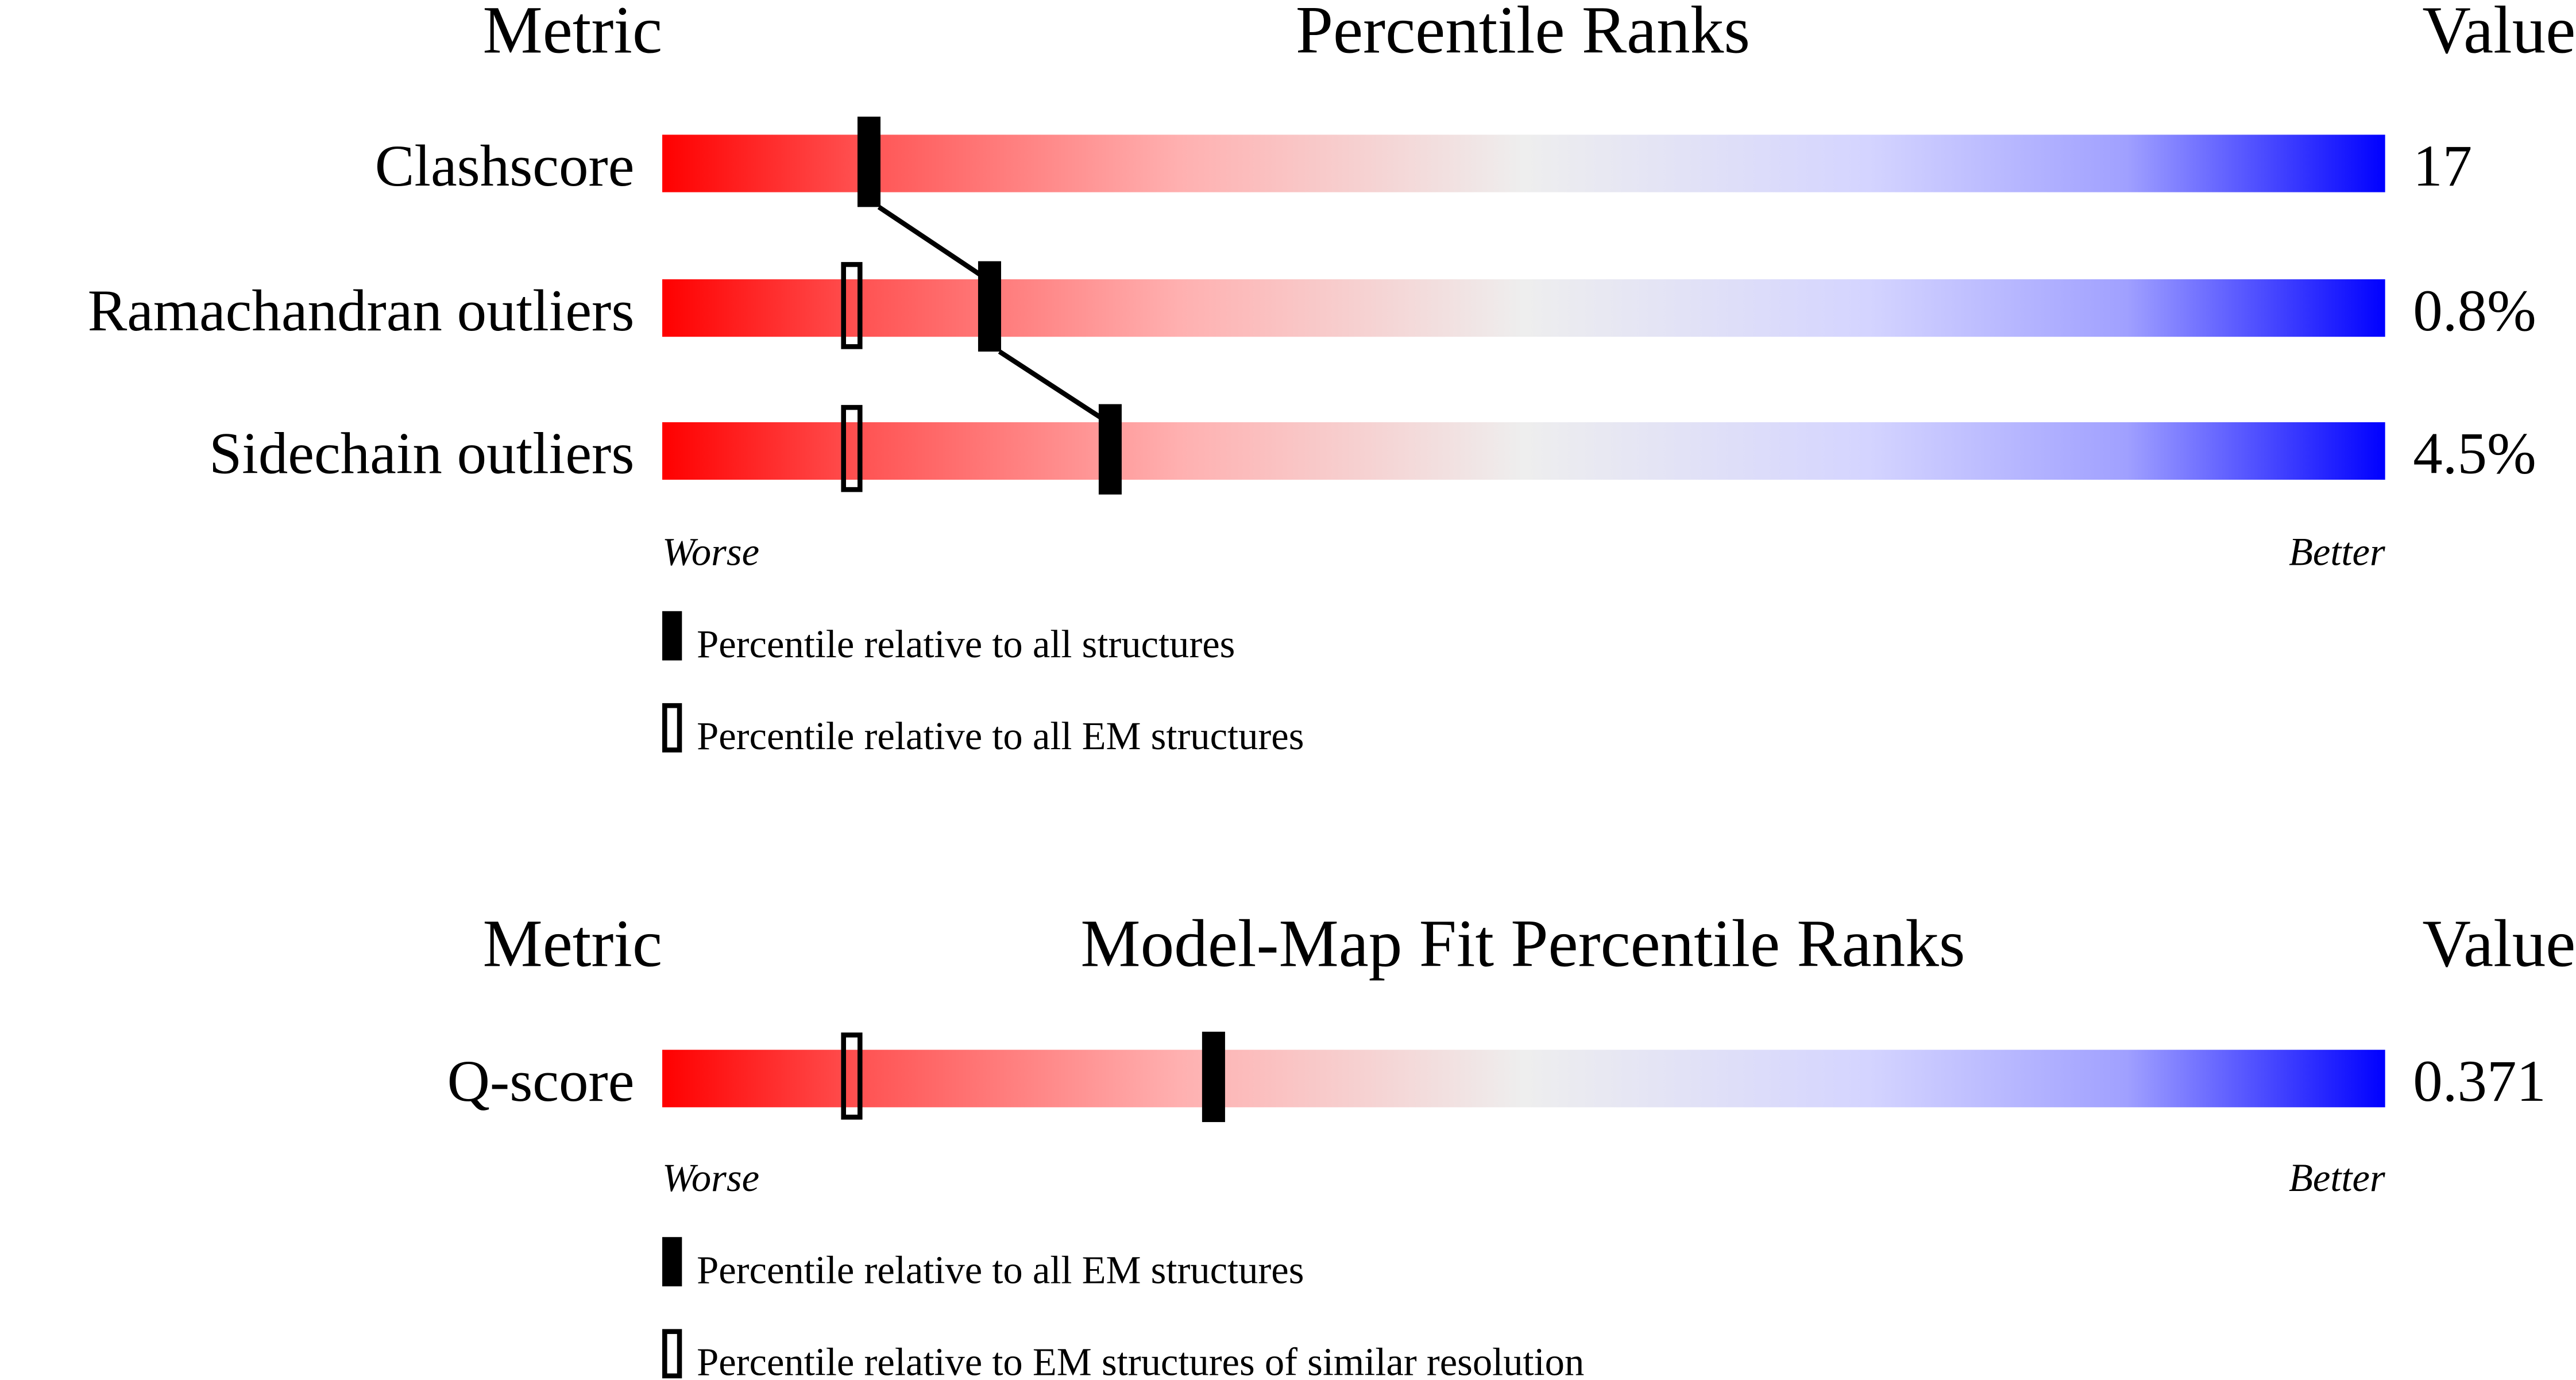 The width and height of the screenshot is (2576, 1380). What do you see at coordinates (2474, 311) in the screenshot?
I see `metric-value: 0.8%` at bounding box center [2474, 311].